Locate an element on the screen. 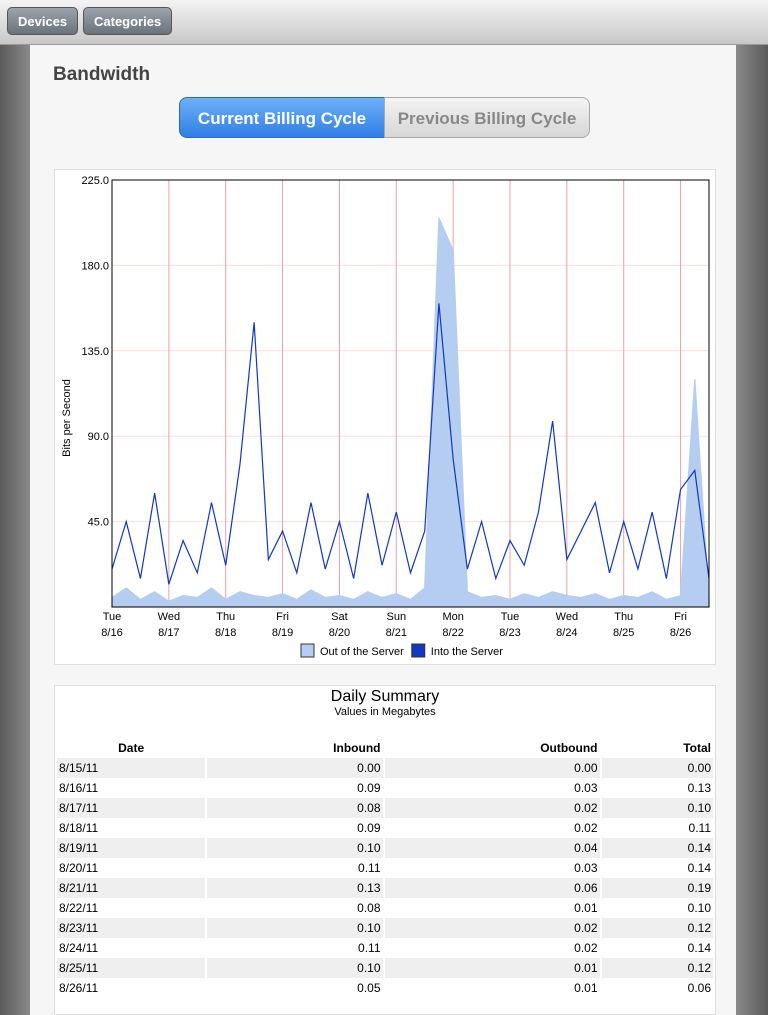 The image size is (768, 1015). table-cell: 8/20/11 is located at coordinates (79, 868).